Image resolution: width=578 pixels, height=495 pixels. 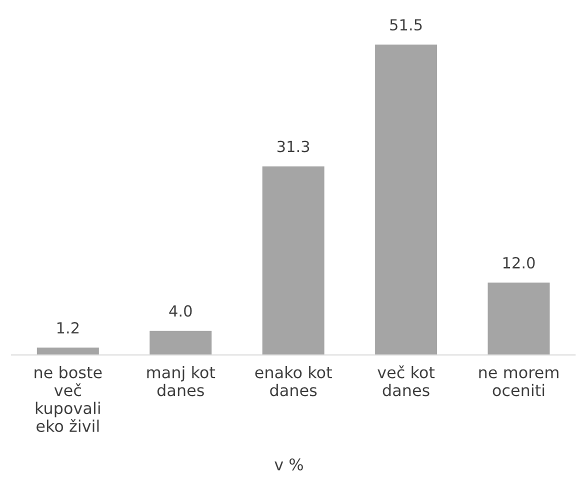 What do you see at coordinates (519, 262) in the screenshot?
I see `data-label: 12.0` at bounding box center [519, 262].